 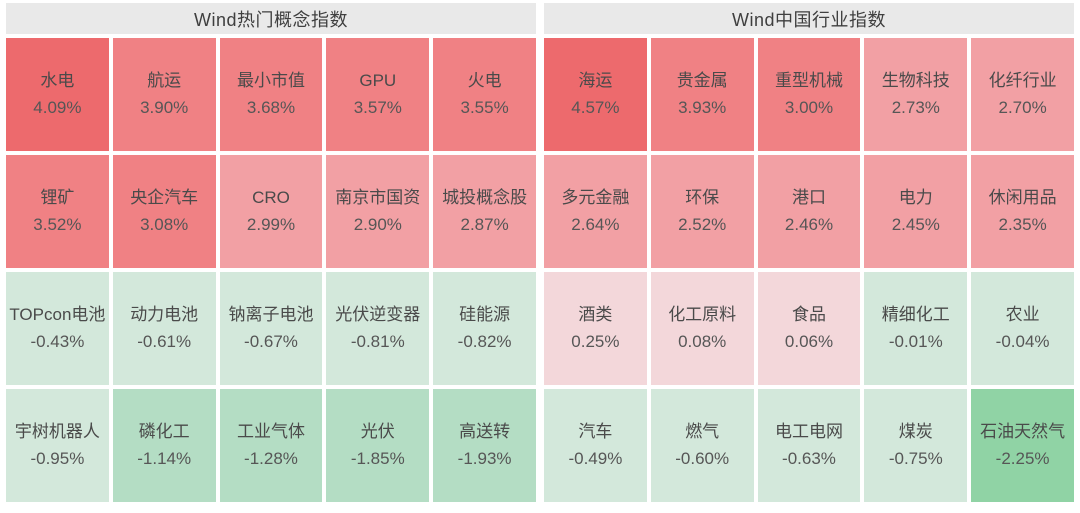 What do you see at coordinates (916, 445) in the screenshot?
I see `heatmap-cell: 煤炭 -0.75%` at bounding box center [916, 445].